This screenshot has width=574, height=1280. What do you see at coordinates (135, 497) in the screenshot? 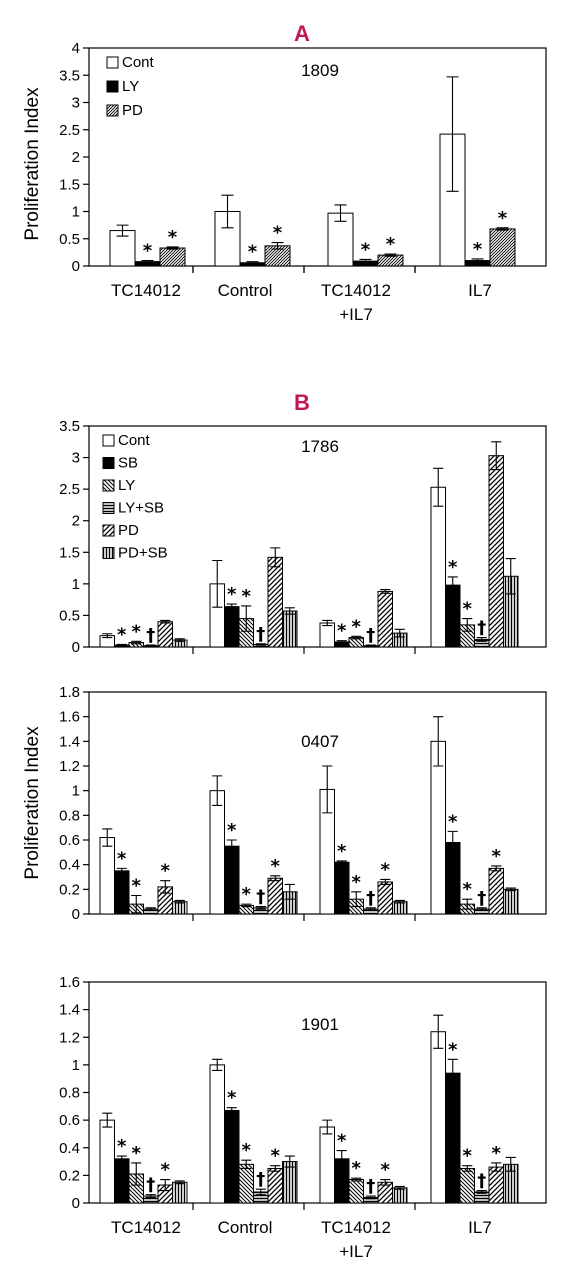
I see `legend: Cont SB LY LY+SB PD PD+SB` at bounding box center [135, 497].